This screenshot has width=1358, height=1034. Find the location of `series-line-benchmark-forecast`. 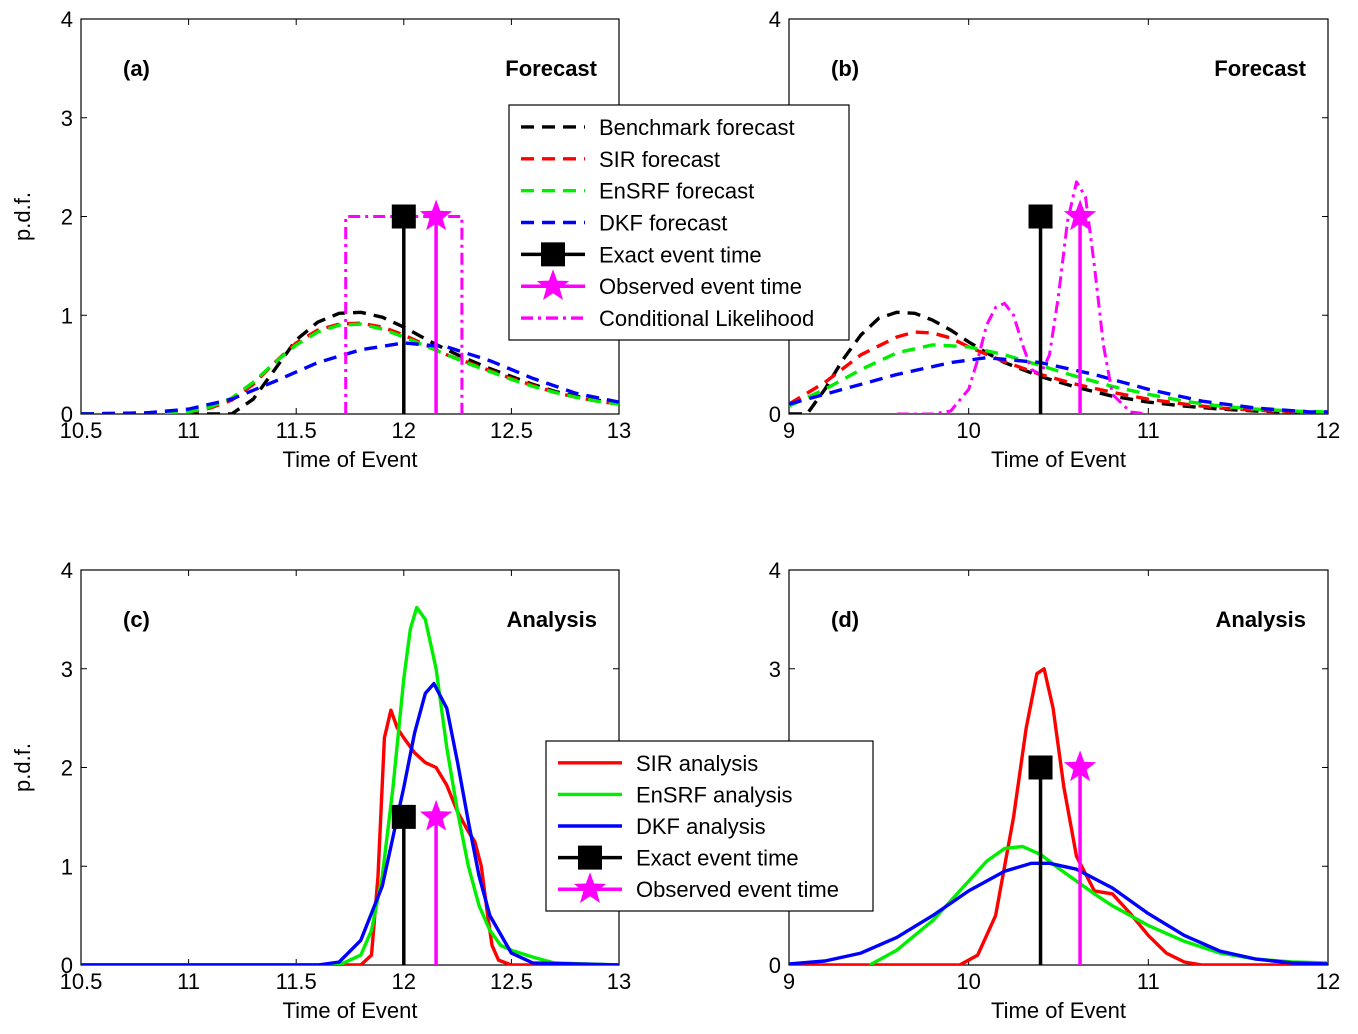

series-line-benchmark-forecast is located at coordinates (1058, 362).